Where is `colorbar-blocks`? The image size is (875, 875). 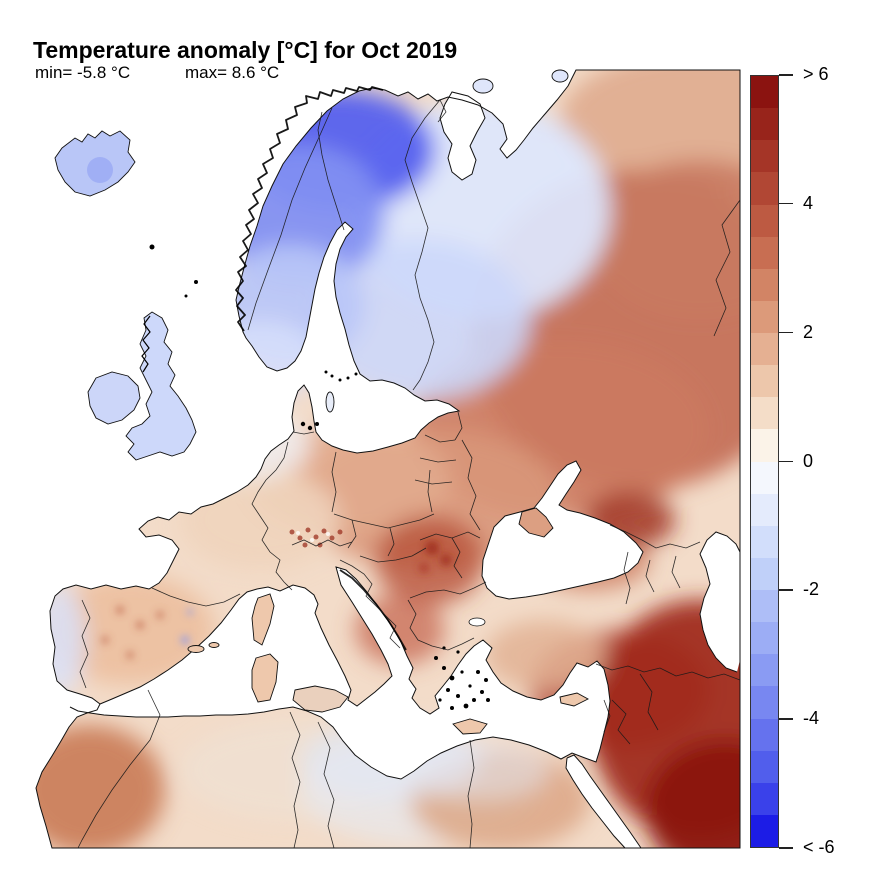 colorbar-blocks is located at coordinates (764, 461).